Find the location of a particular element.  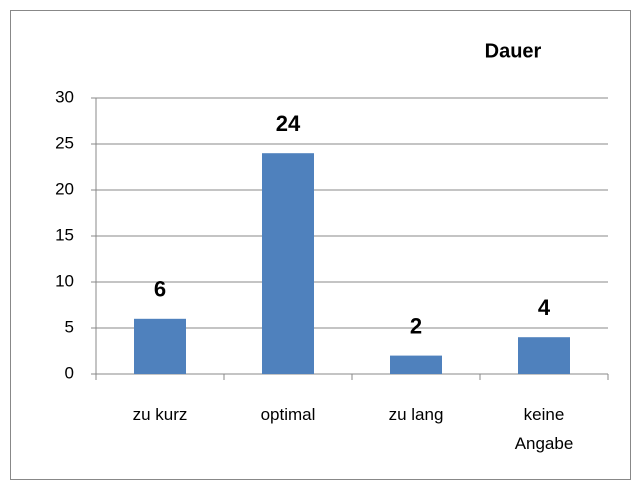

chart-title: Dauer is located at coordinates (513, 51).